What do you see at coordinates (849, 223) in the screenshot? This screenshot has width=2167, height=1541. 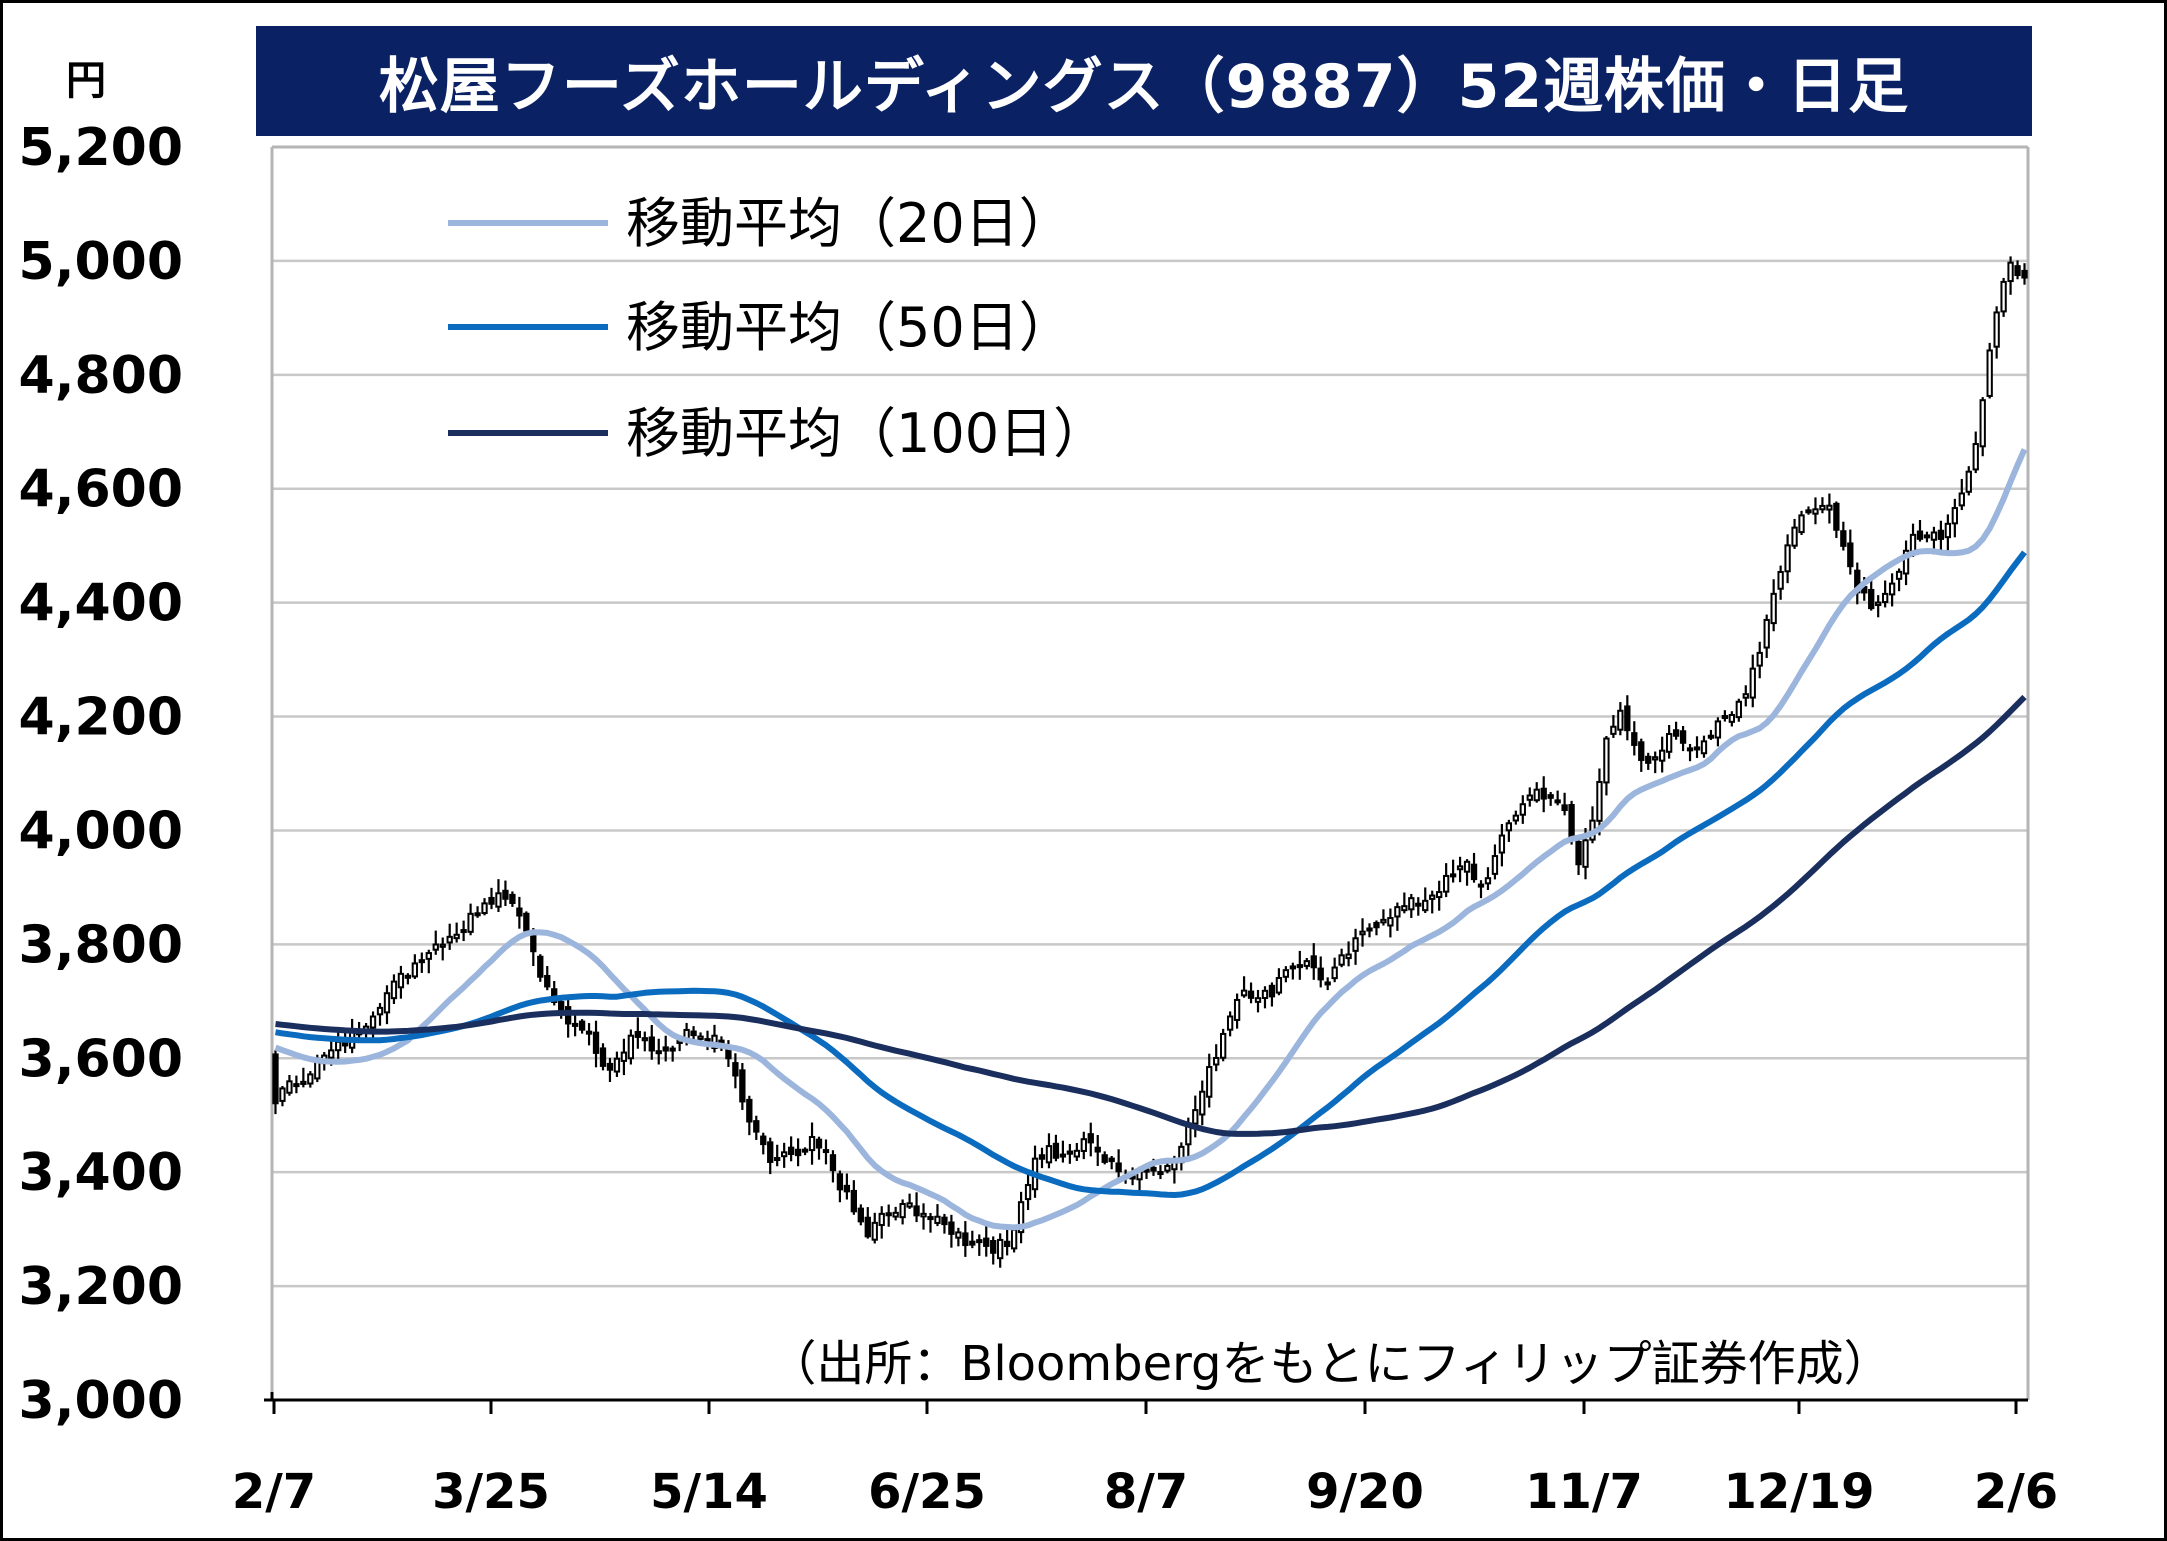 I see `legend-label: 移動平均（20日）` at bounding box center [849, 223].